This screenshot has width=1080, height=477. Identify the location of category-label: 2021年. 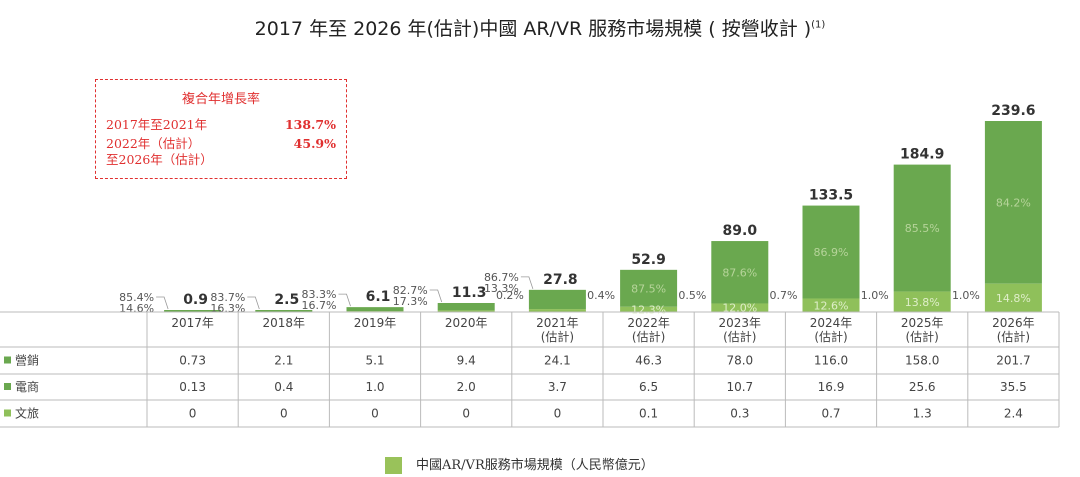
(557, 323).